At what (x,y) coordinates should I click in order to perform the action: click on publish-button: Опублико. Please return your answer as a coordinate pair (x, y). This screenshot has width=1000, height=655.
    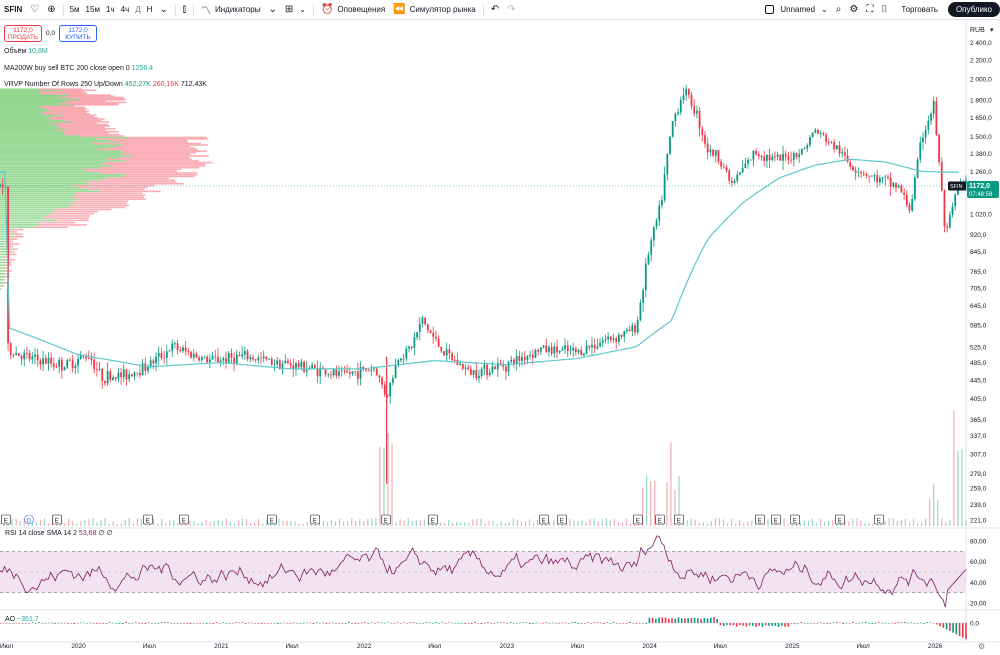
    Looking at the image, I should click on (973, 9).